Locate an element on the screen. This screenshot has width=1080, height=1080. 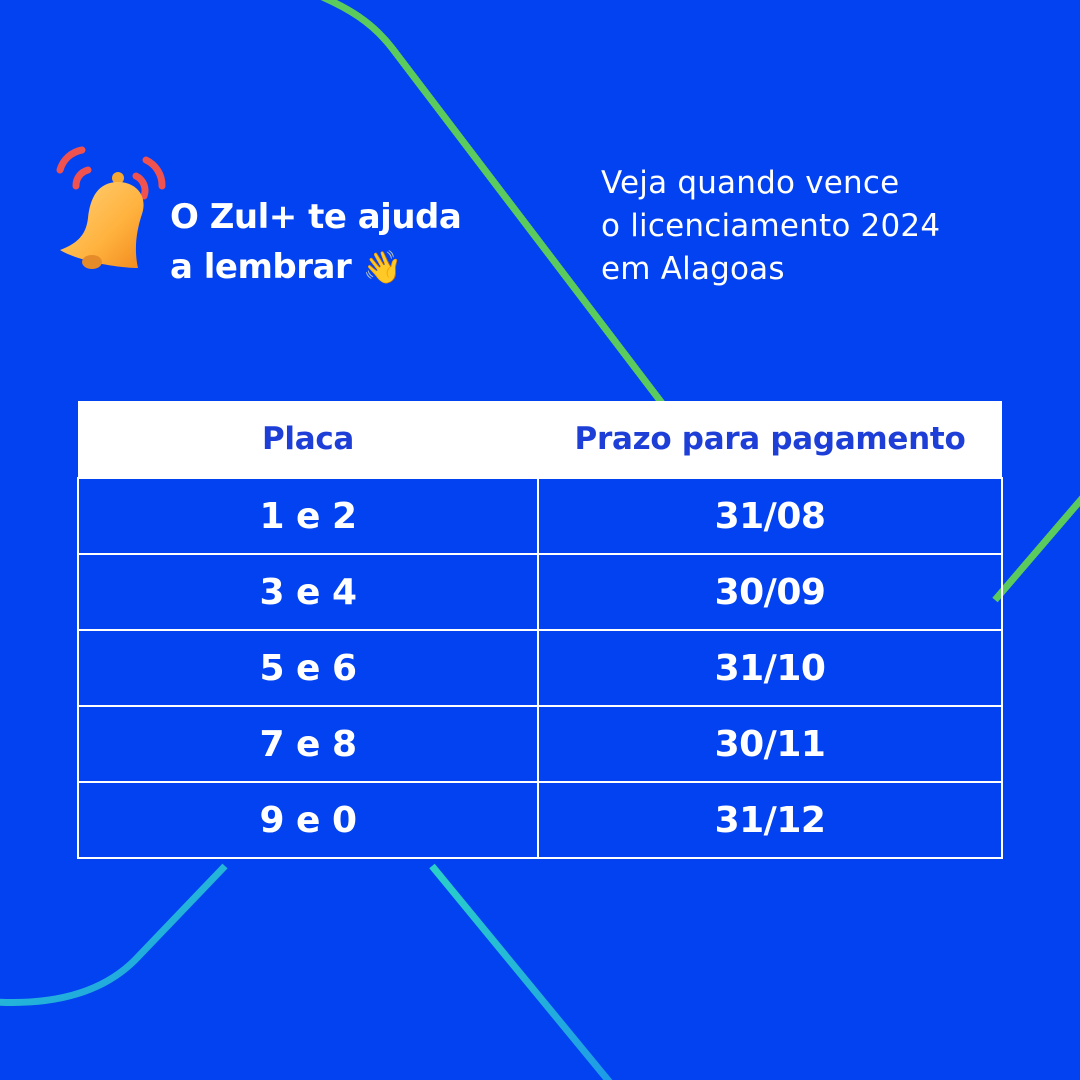
table-row: 3 e 4 30/09 is located at coordinates (540, 592).